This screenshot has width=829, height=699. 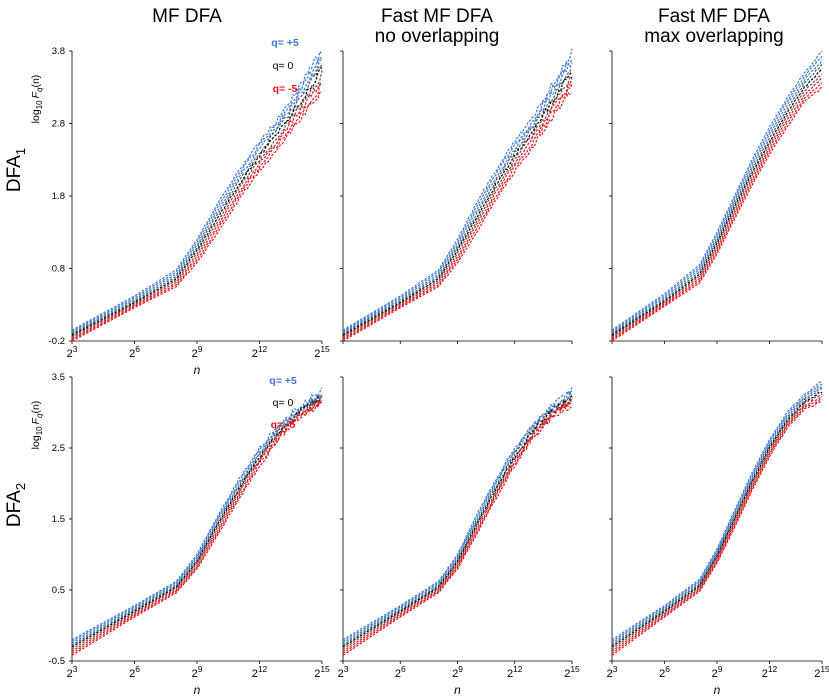 I want to click on row-label-dfa1-sub: 1, so click(x=20, y=151).